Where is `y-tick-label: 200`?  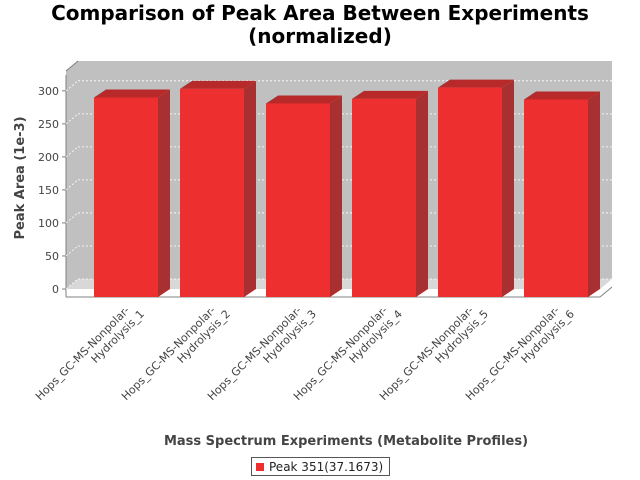
y-tick-label: 200 is located at coordinates (48, 157).